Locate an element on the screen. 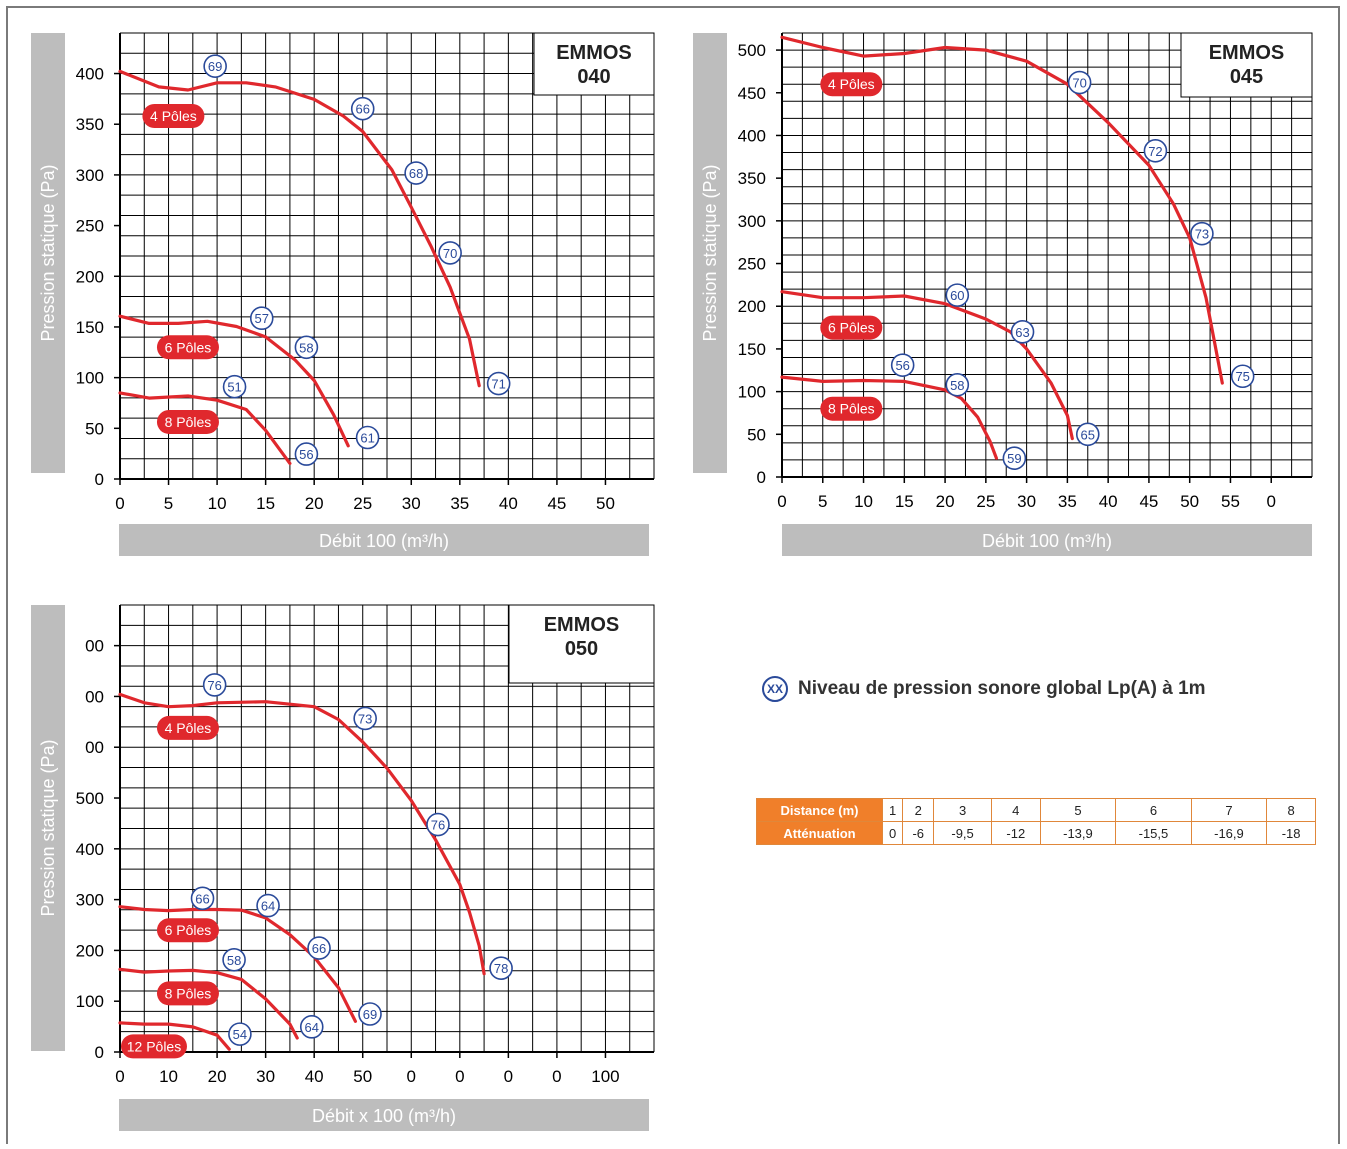 This screenshot has width=1347, height=1149. y-tick-label: 300 is located at coordinates (90, 175).